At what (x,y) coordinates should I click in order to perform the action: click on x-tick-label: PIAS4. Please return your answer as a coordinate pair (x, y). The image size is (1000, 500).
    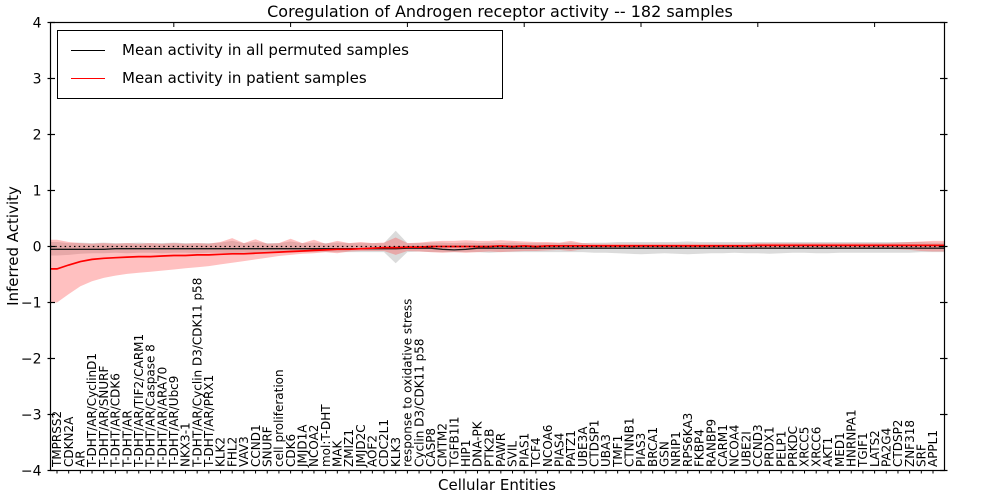
    Looking at the image, I should click on (559, 450).